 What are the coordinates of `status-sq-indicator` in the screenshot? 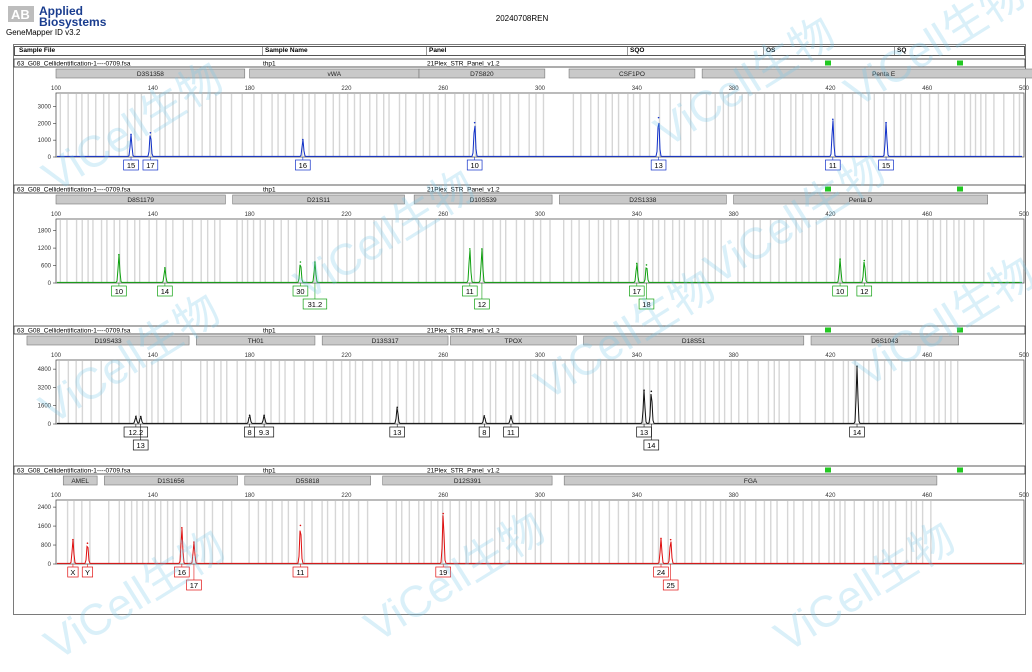 It's located at (960, 330).